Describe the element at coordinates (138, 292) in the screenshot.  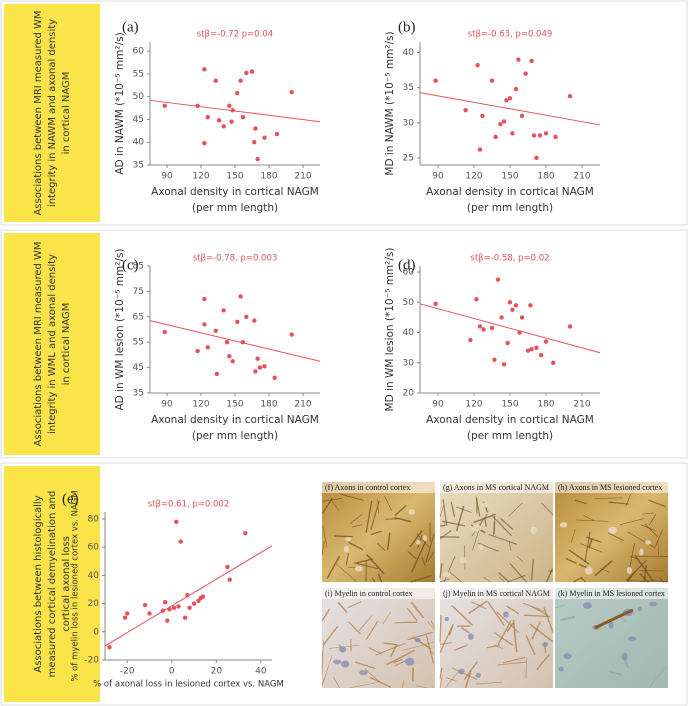
I see `y-tick-label: 75` at that location.